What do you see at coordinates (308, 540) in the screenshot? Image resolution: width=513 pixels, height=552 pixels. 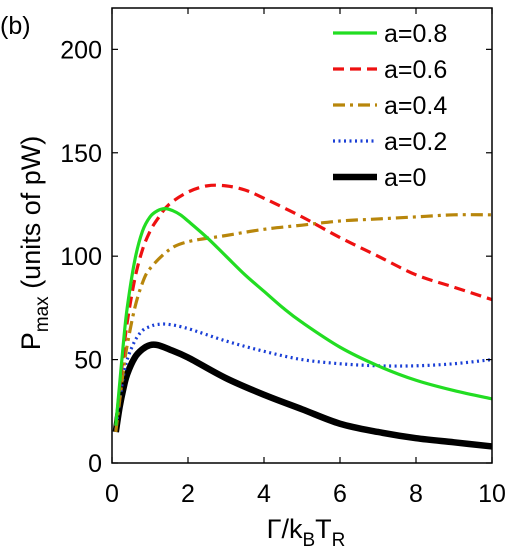 I see `x-axis-label-sub1: B` at bounding box center [308, 540].